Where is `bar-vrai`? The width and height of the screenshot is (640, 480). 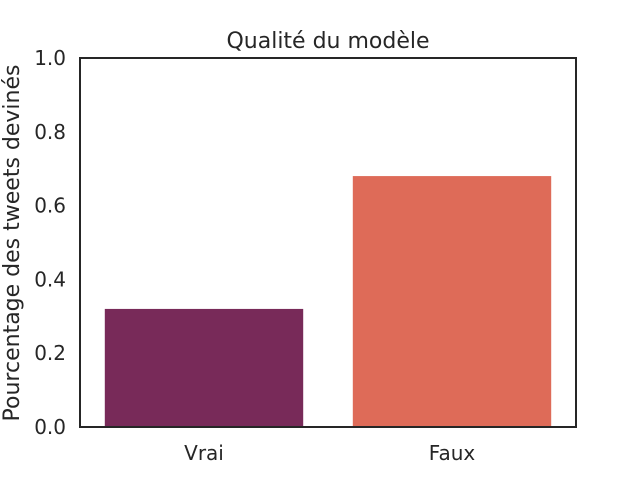 bar-vrai is located at coordinates (204, 367).